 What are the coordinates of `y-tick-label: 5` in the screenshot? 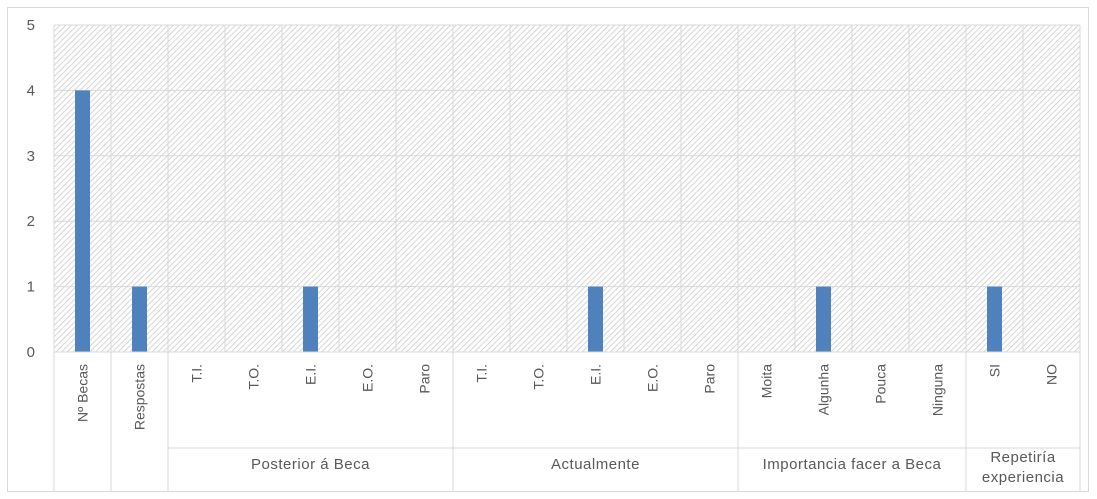 It's located at (31, 25).